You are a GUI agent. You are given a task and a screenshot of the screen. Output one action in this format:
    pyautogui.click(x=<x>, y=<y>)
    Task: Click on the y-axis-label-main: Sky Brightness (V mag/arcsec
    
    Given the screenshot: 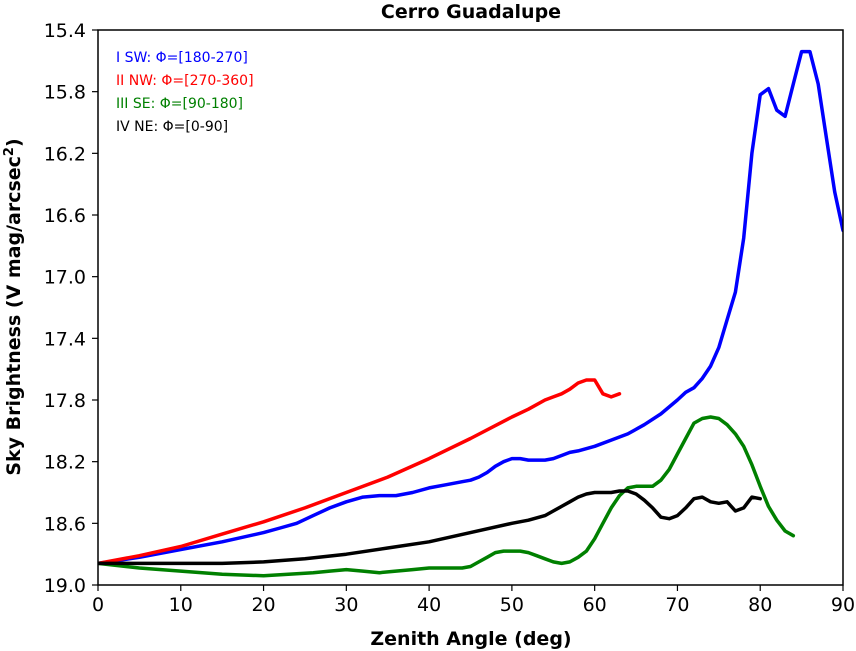 What is the action you would take?
    pyautogui.click(x=14, y=316)
    